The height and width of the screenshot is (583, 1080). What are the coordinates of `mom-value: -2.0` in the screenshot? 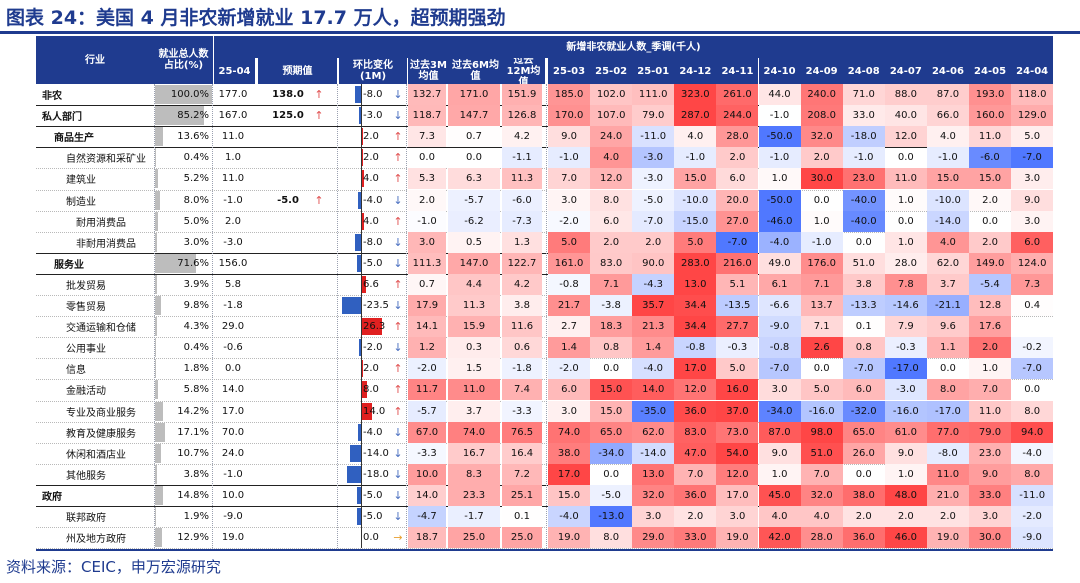 It's located at (373, 348).